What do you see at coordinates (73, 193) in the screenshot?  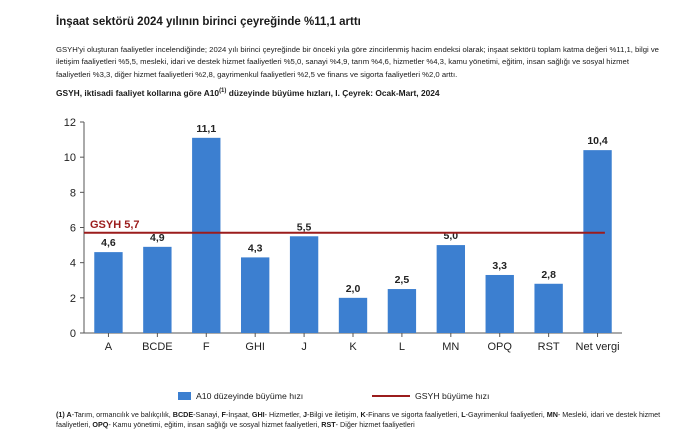 I see `y-tick-label: 8` at bounding box center [73, 193].